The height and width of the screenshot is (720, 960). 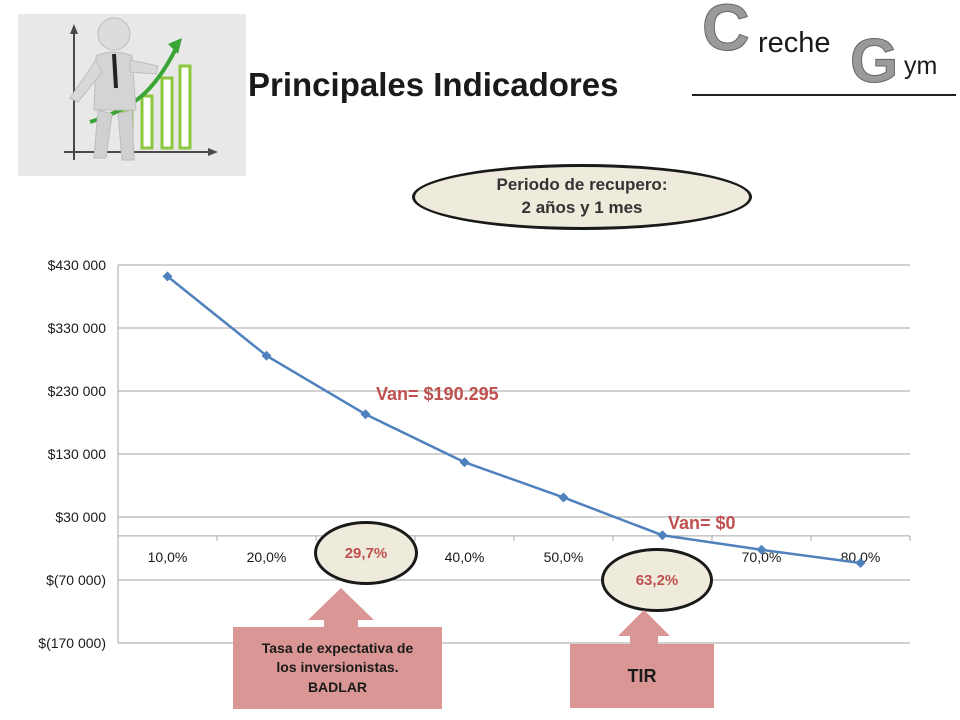 I want to click on y-tick-label: $330 000, so click(x=77, y=328).